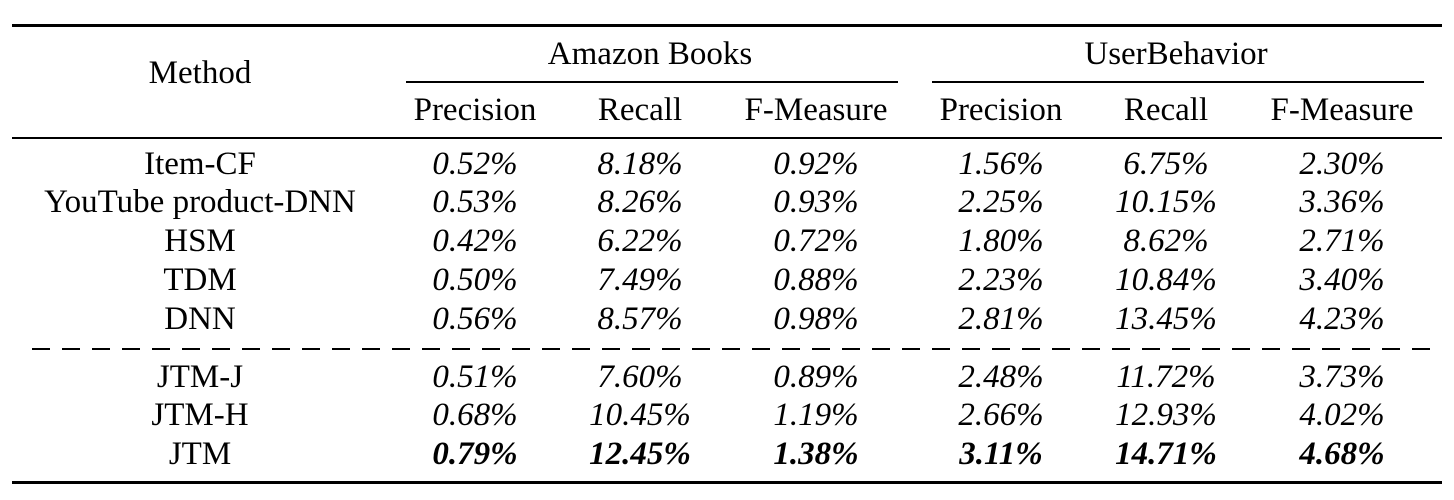  Describe the element at coordinates (816, 202) in the screenshot. I see `value-cell: 0.93%` at that location.